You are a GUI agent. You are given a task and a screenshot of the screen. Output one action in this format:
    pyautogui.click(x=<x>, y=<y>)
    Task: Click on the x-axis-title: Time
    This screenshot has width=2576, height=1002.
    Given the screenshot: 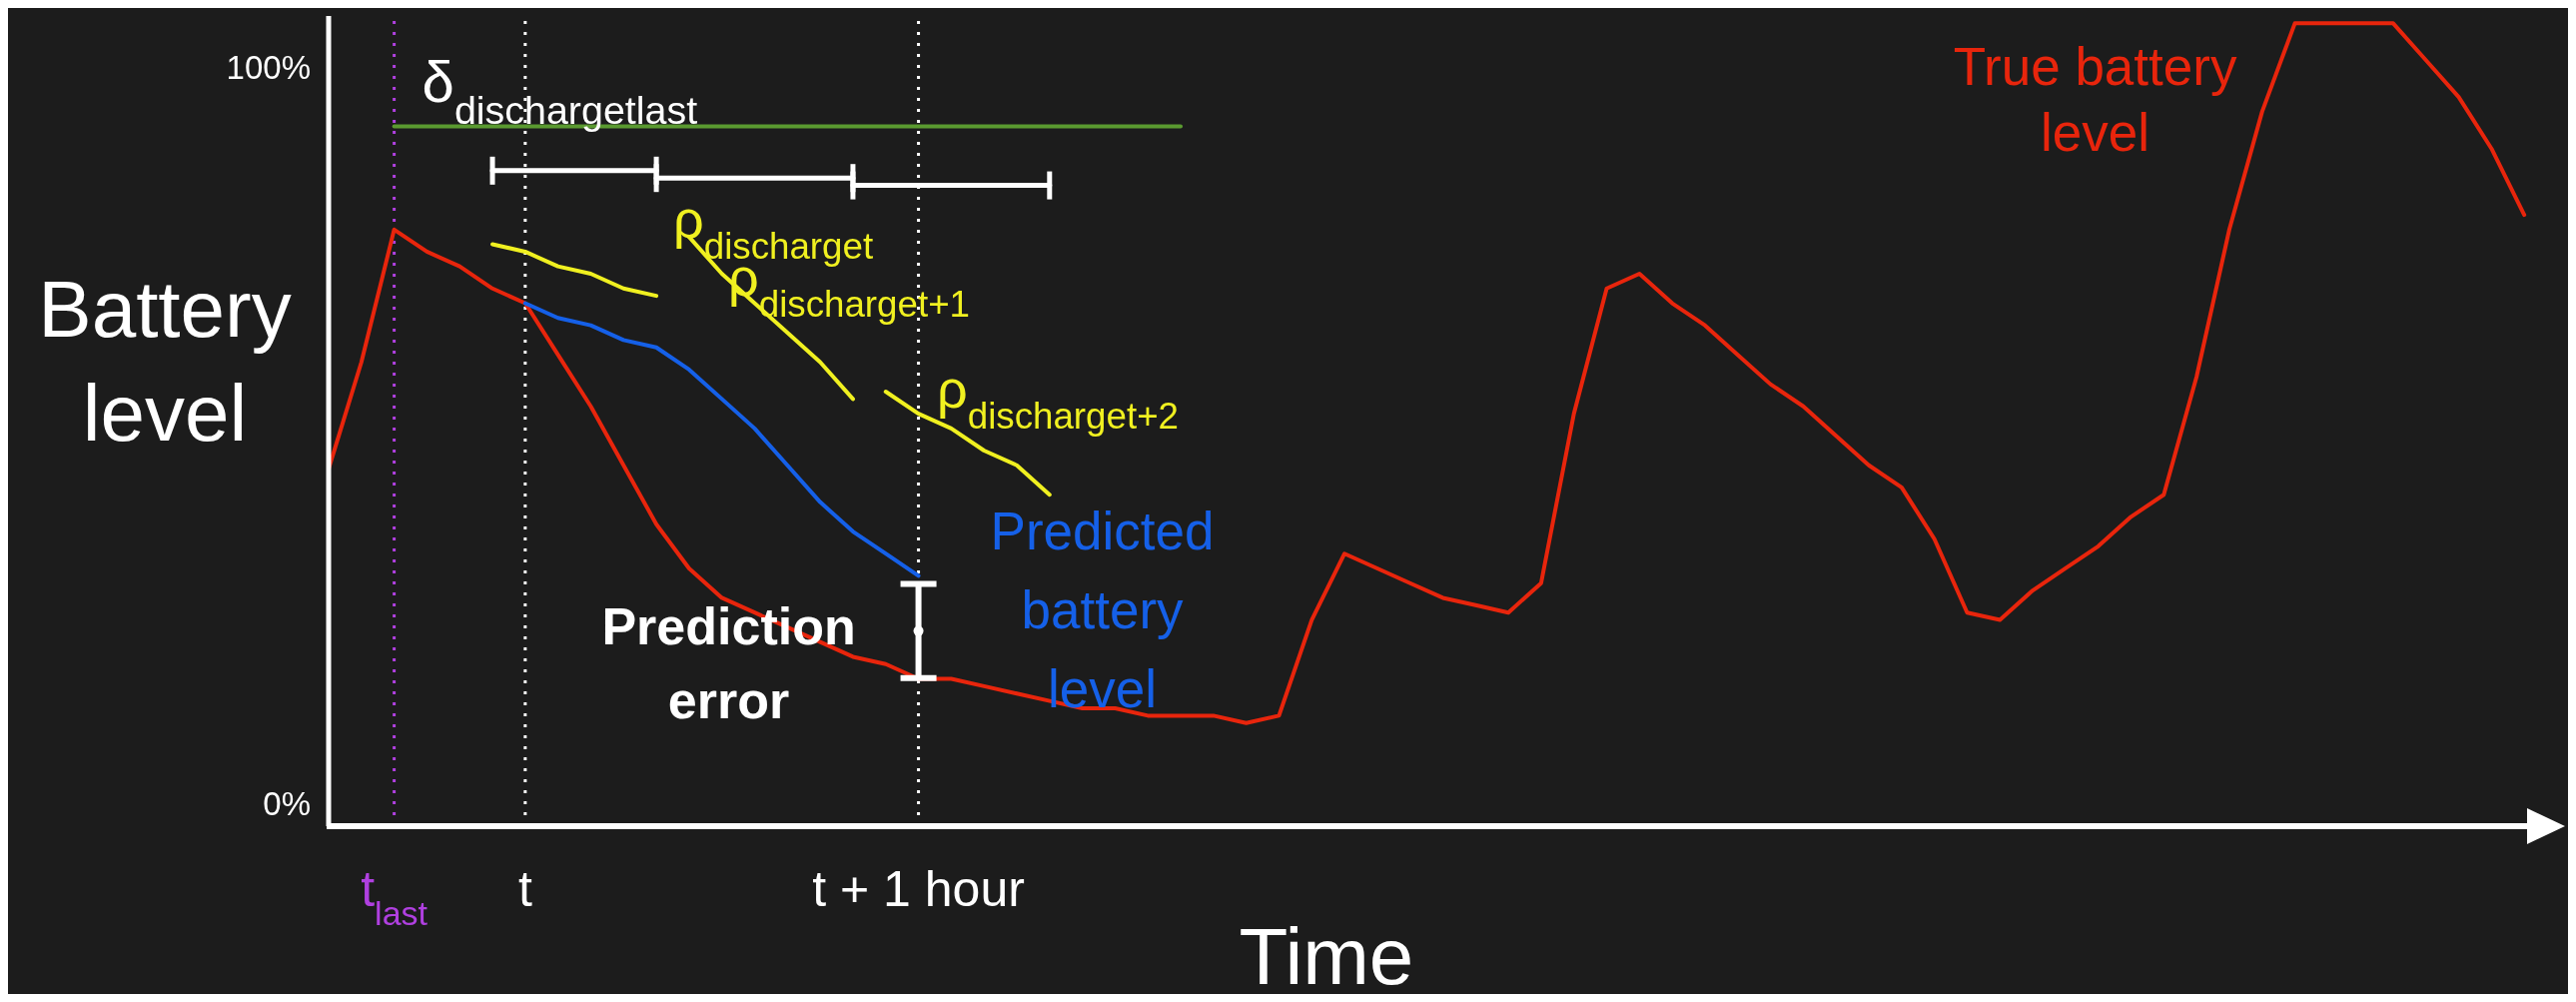 What is the action you would take?
    pyautogui.click(x=1326, y=956)
    